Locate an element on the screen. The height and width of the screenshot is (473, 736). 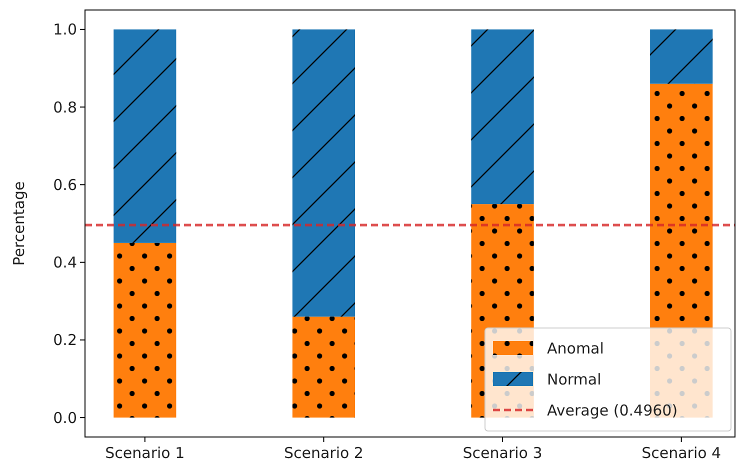
y-tick-label: 0.2 is located at coordinates (65, 340).